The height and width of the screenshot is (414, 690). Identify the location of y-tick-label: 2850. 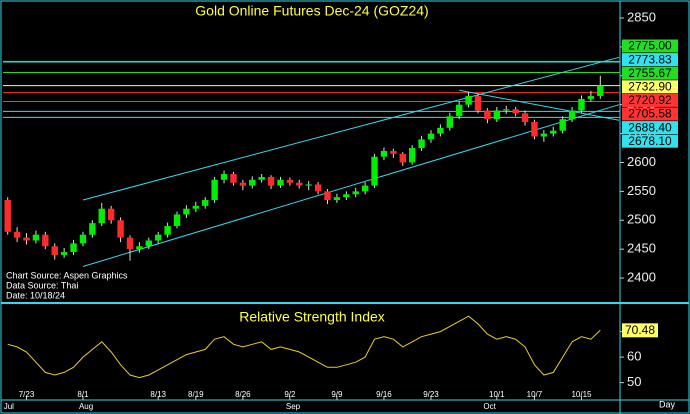
(641, 16).